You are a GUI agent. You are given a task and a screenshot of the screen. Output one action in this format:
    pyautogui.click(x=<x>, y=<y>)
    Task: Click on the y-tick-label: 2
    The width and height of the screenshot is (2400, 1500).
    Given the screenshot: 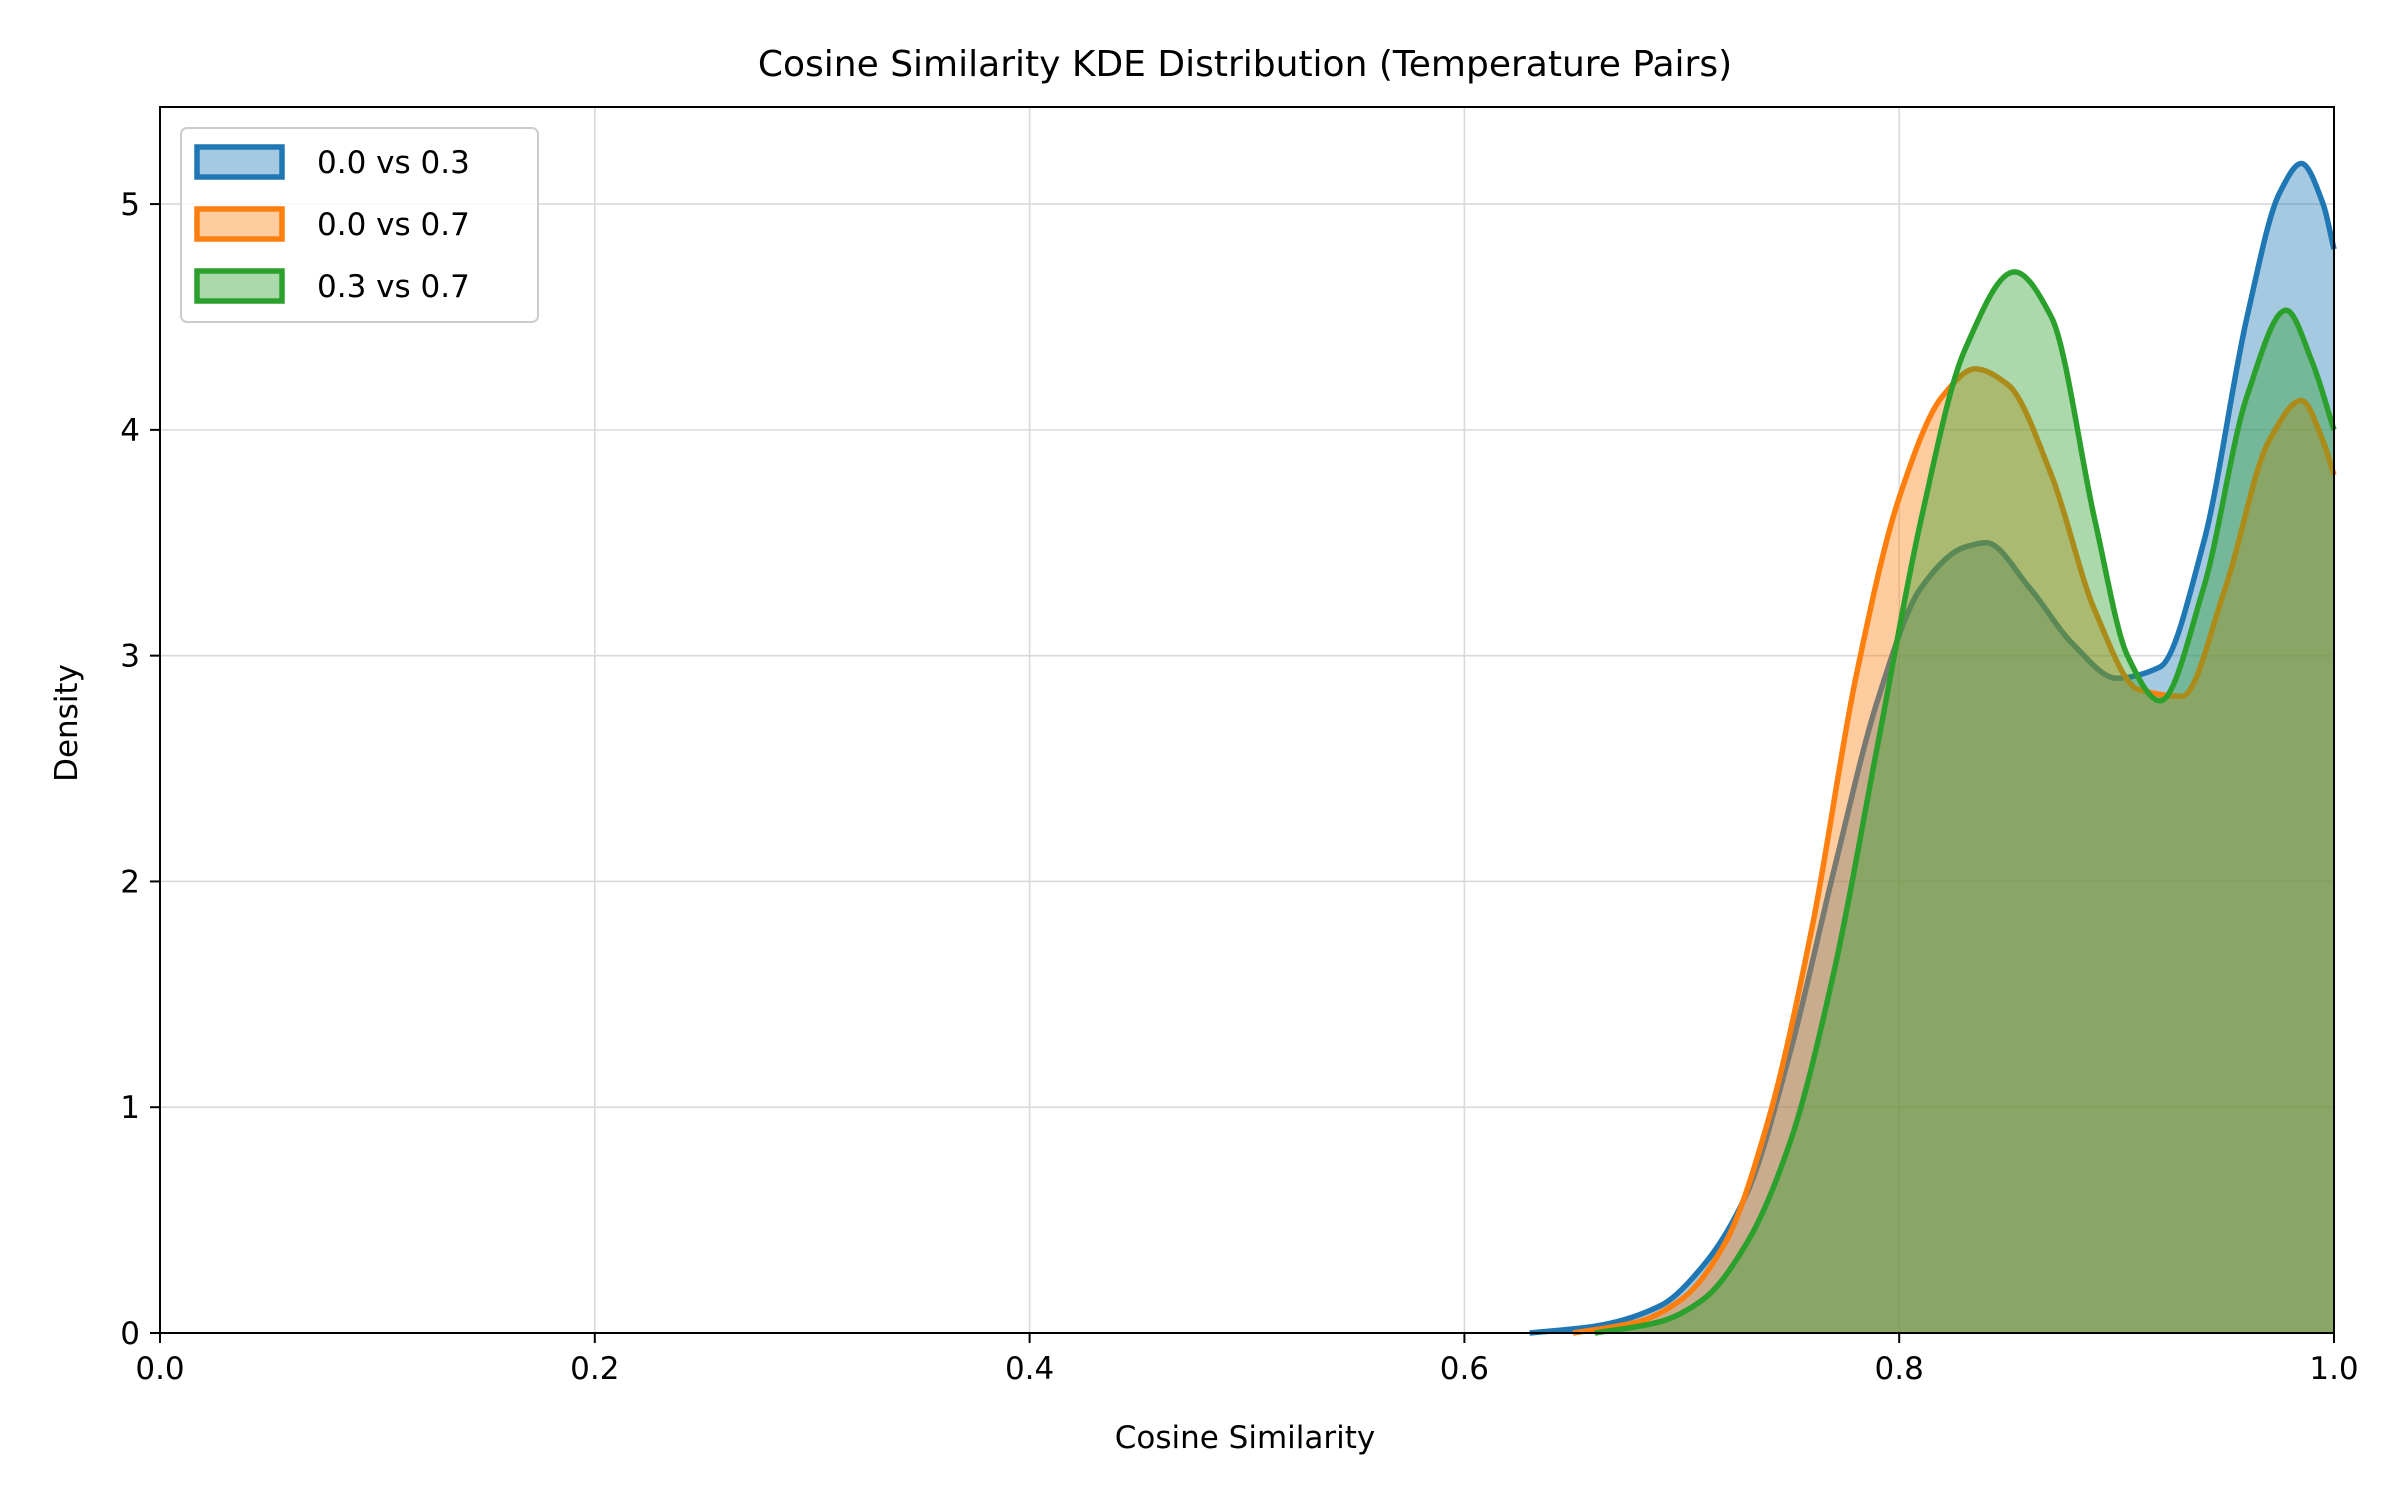 What is the action you would take?
    pyautogui.click(x=130, y=882)
    